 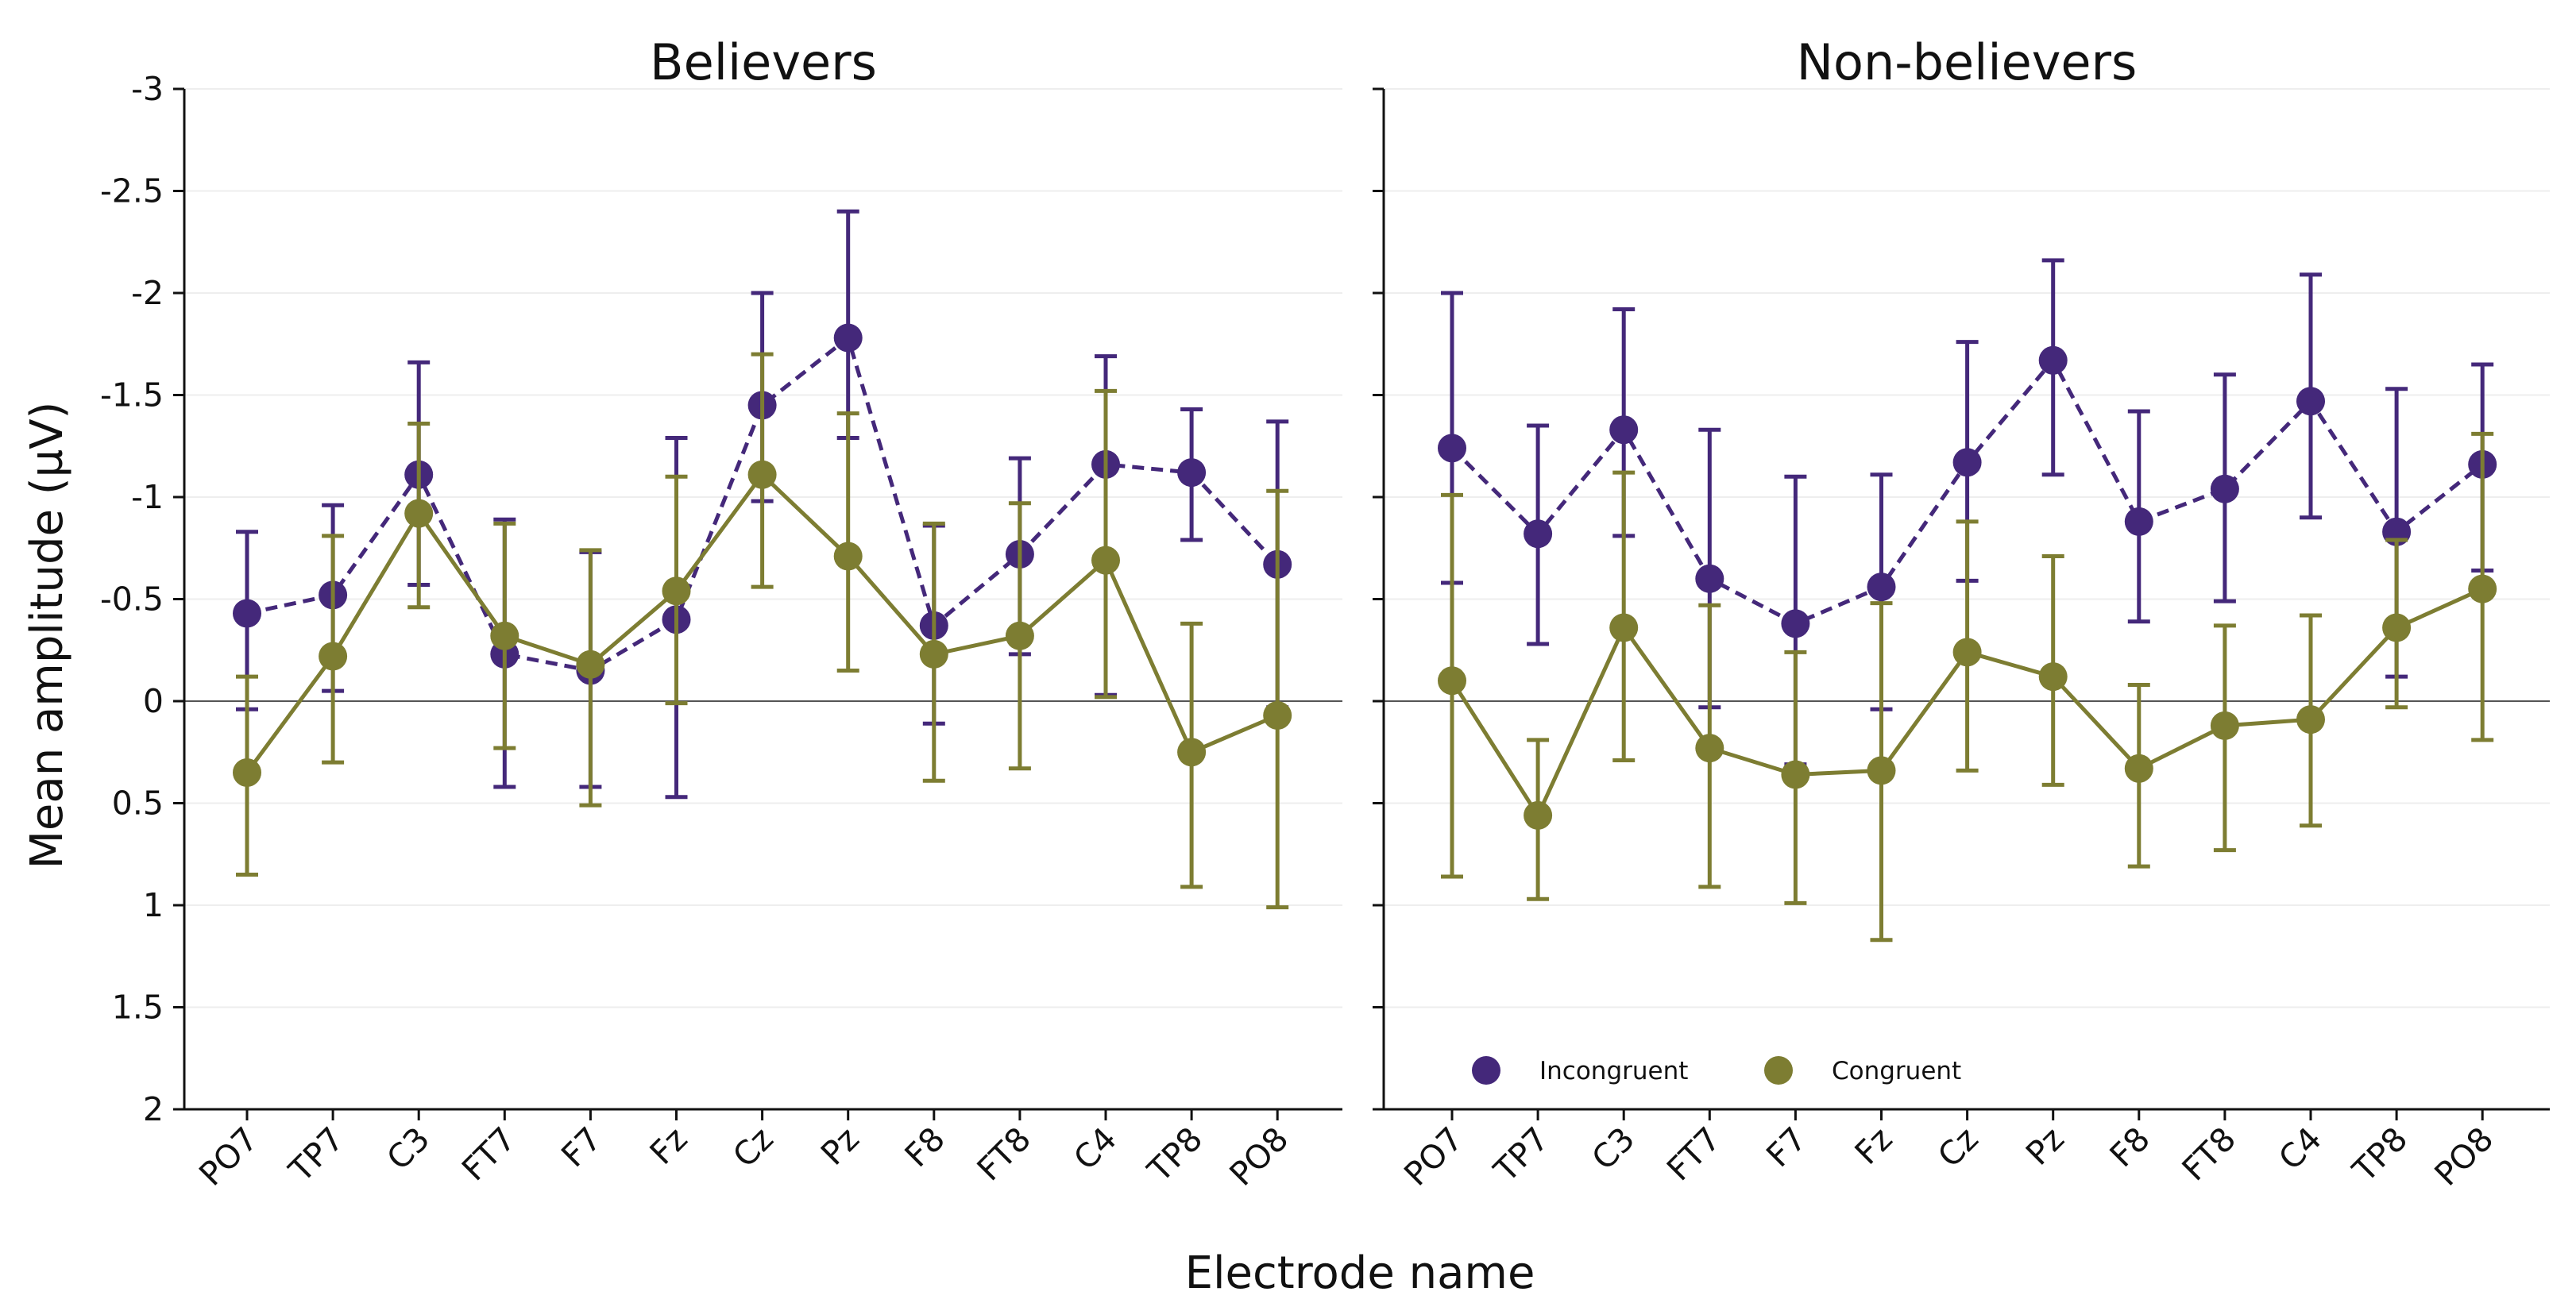 I want to click on y-tick-label: -1.5, so click(x=132, y=395).